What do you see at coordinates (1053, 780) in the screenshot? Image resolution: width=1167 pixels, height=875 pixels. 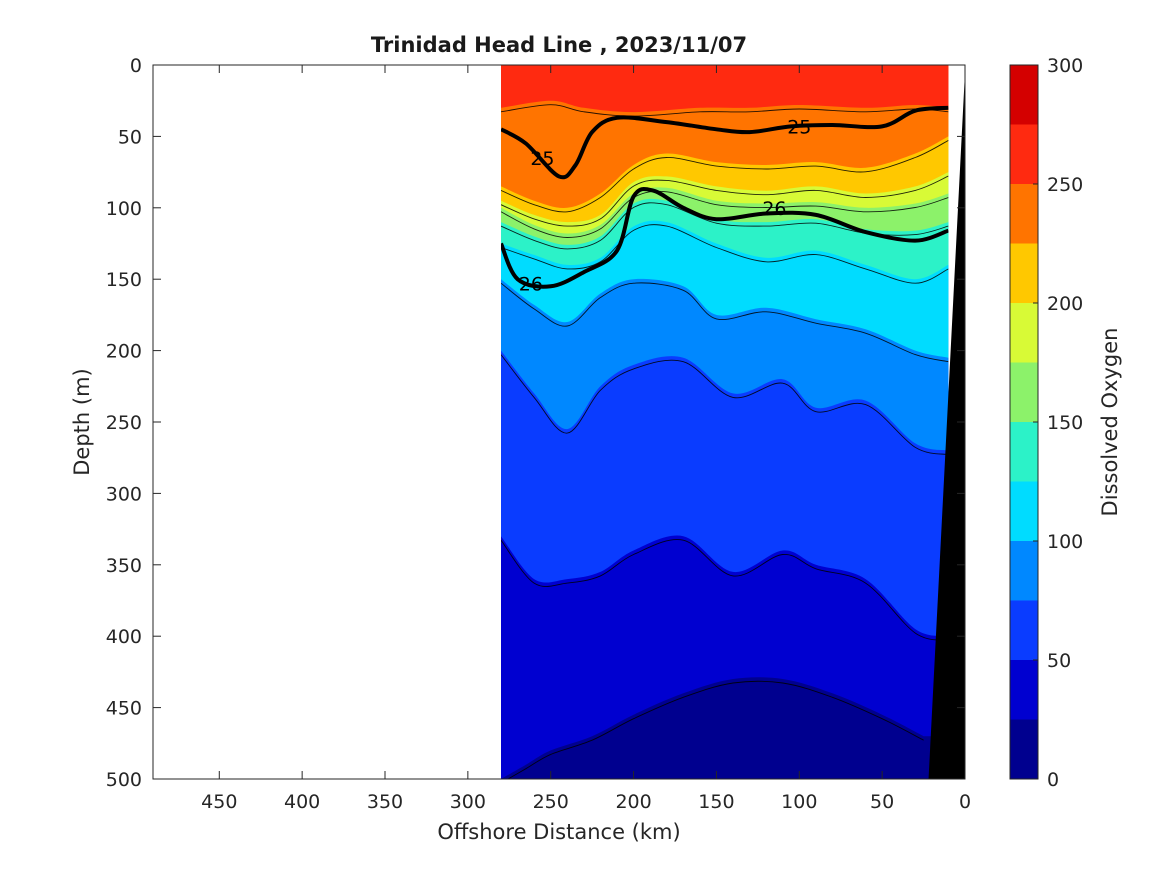 I see `colorbar-tick-label: 0` at bounding box center [1053, 780].